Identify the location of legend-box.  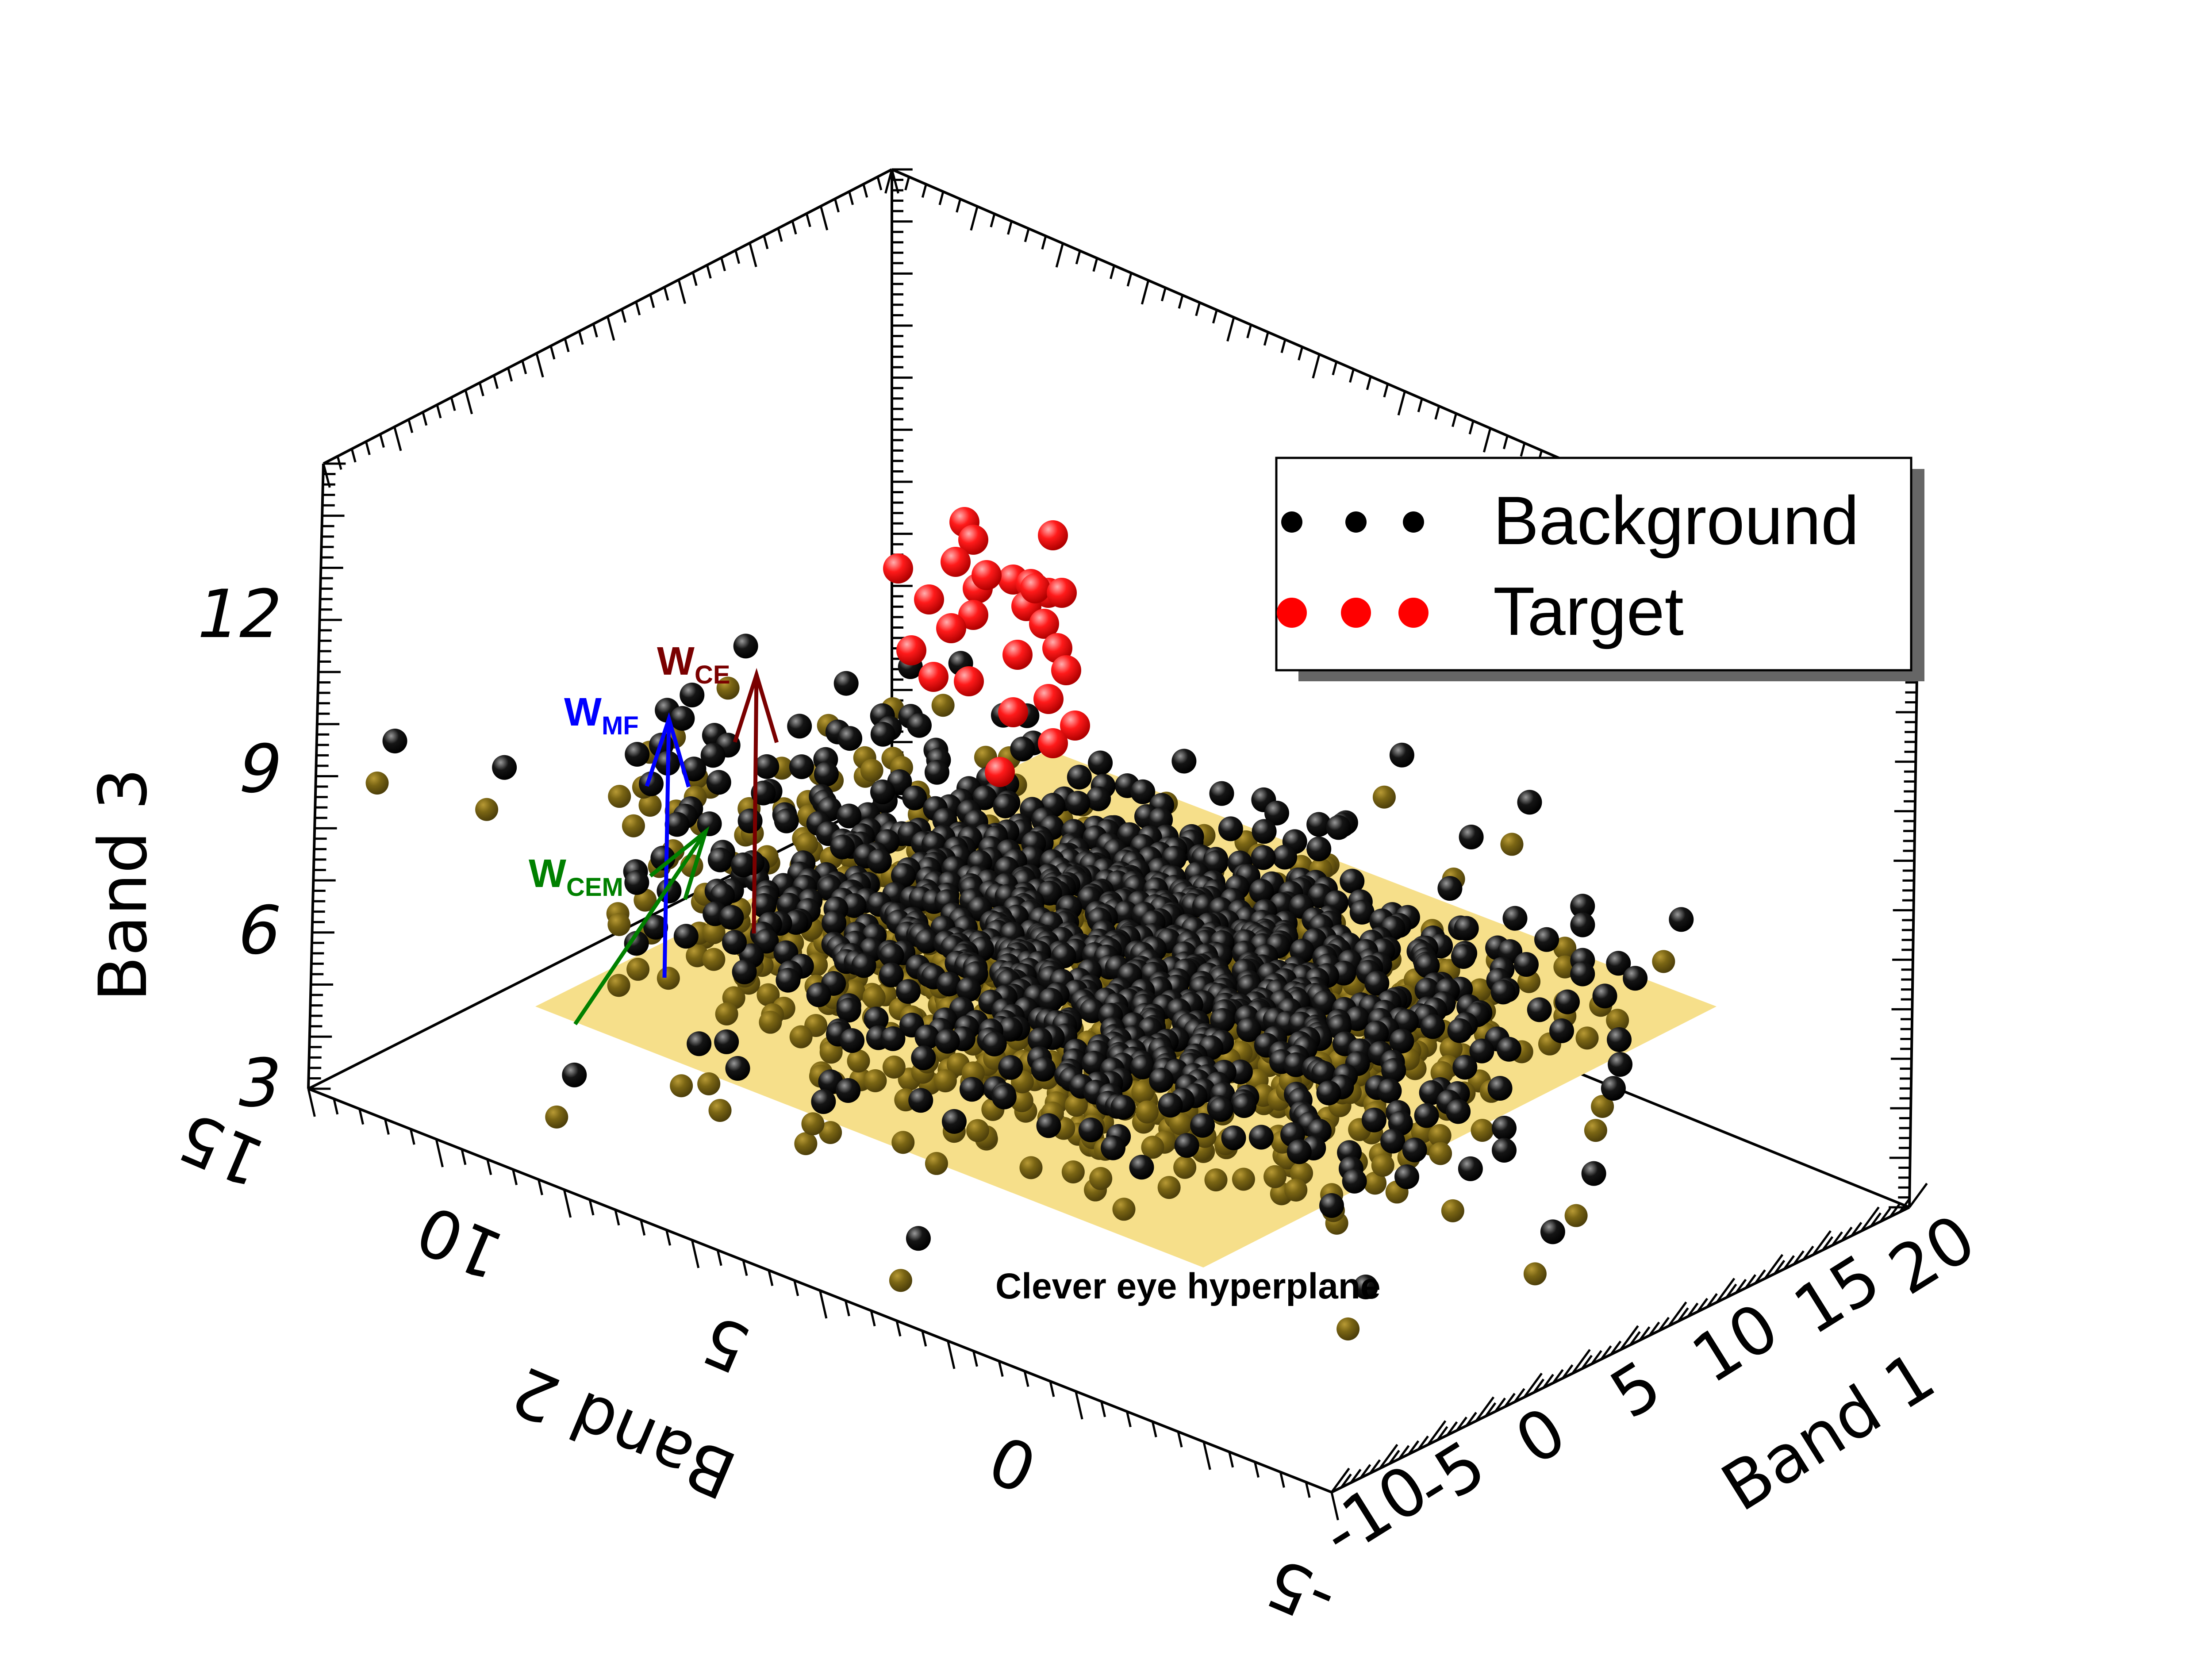
(1593, 564).